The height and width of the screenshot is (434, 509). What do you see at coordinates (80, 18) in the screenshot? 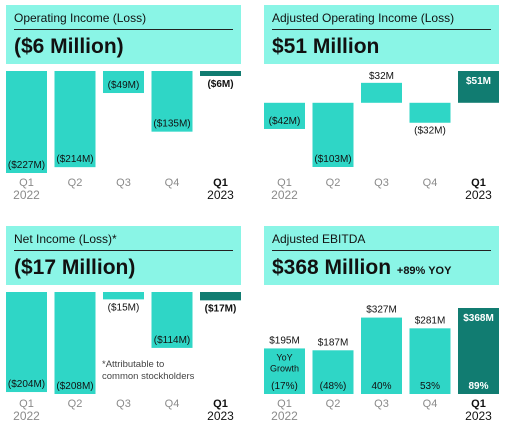
I see `panel-title: Operating Income (Loss)` at bounding box center [80, 18].